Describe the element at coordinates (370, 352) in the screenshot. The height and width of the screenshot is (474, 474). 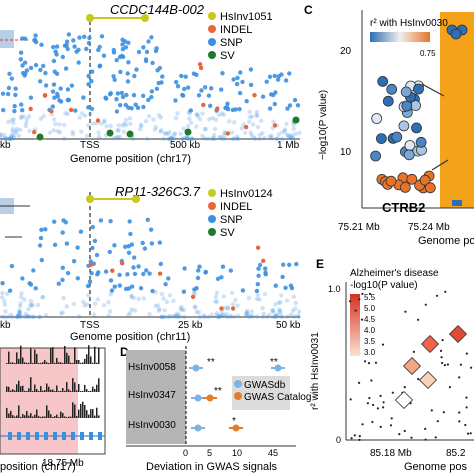
I see `e-legend-value: 3.0` at that location.